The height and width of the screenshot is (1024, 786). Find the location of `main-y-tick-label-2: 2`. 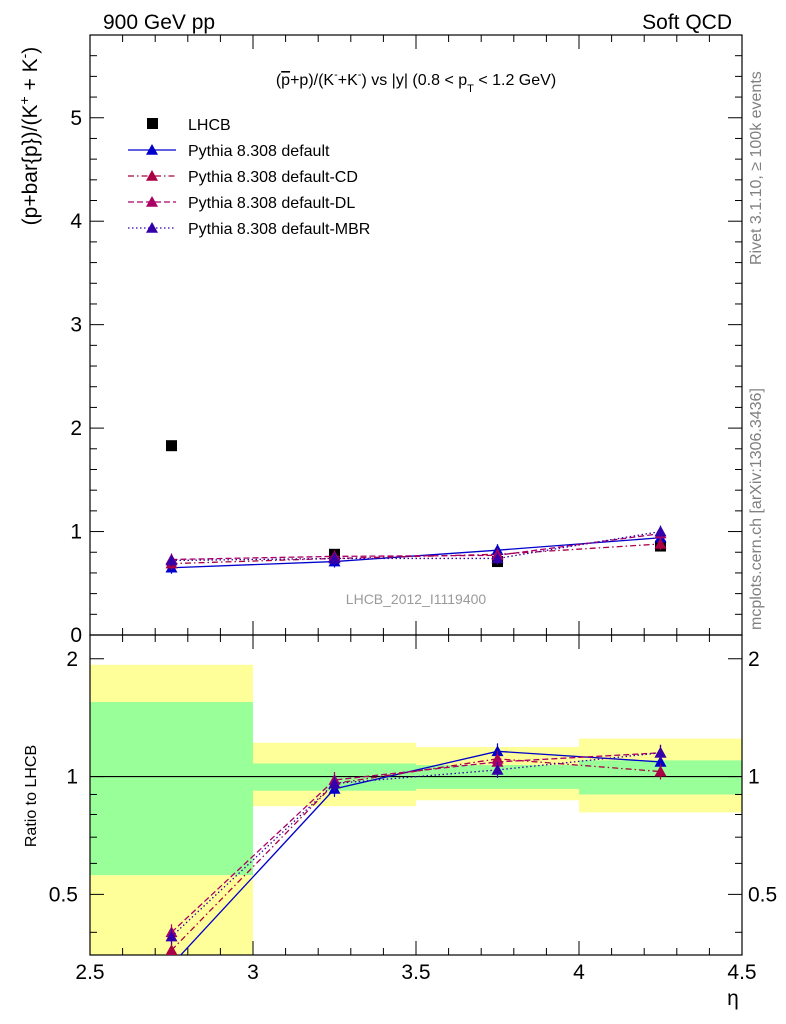

main-y-tick-label-2: 2 is located at coordinates (76, 428).